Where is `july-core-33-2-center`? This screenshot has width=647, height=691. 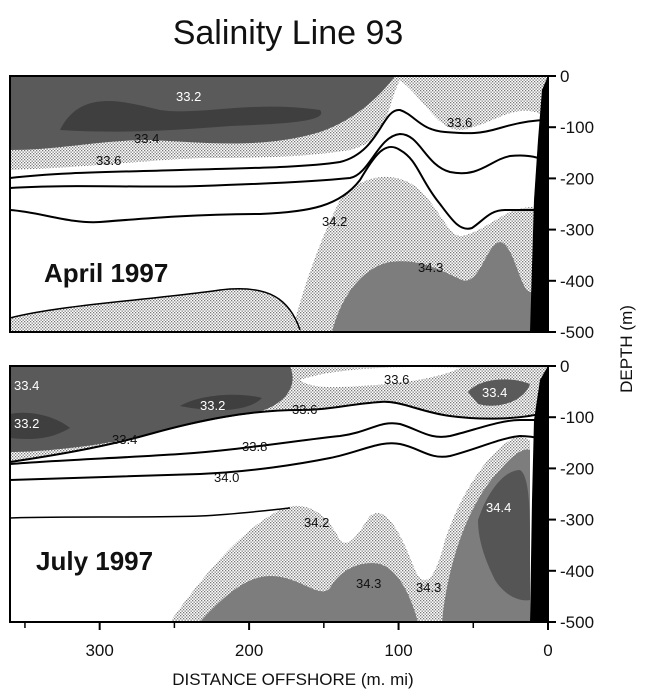 july-core-33-2-center is located at coordinates (221, 402).